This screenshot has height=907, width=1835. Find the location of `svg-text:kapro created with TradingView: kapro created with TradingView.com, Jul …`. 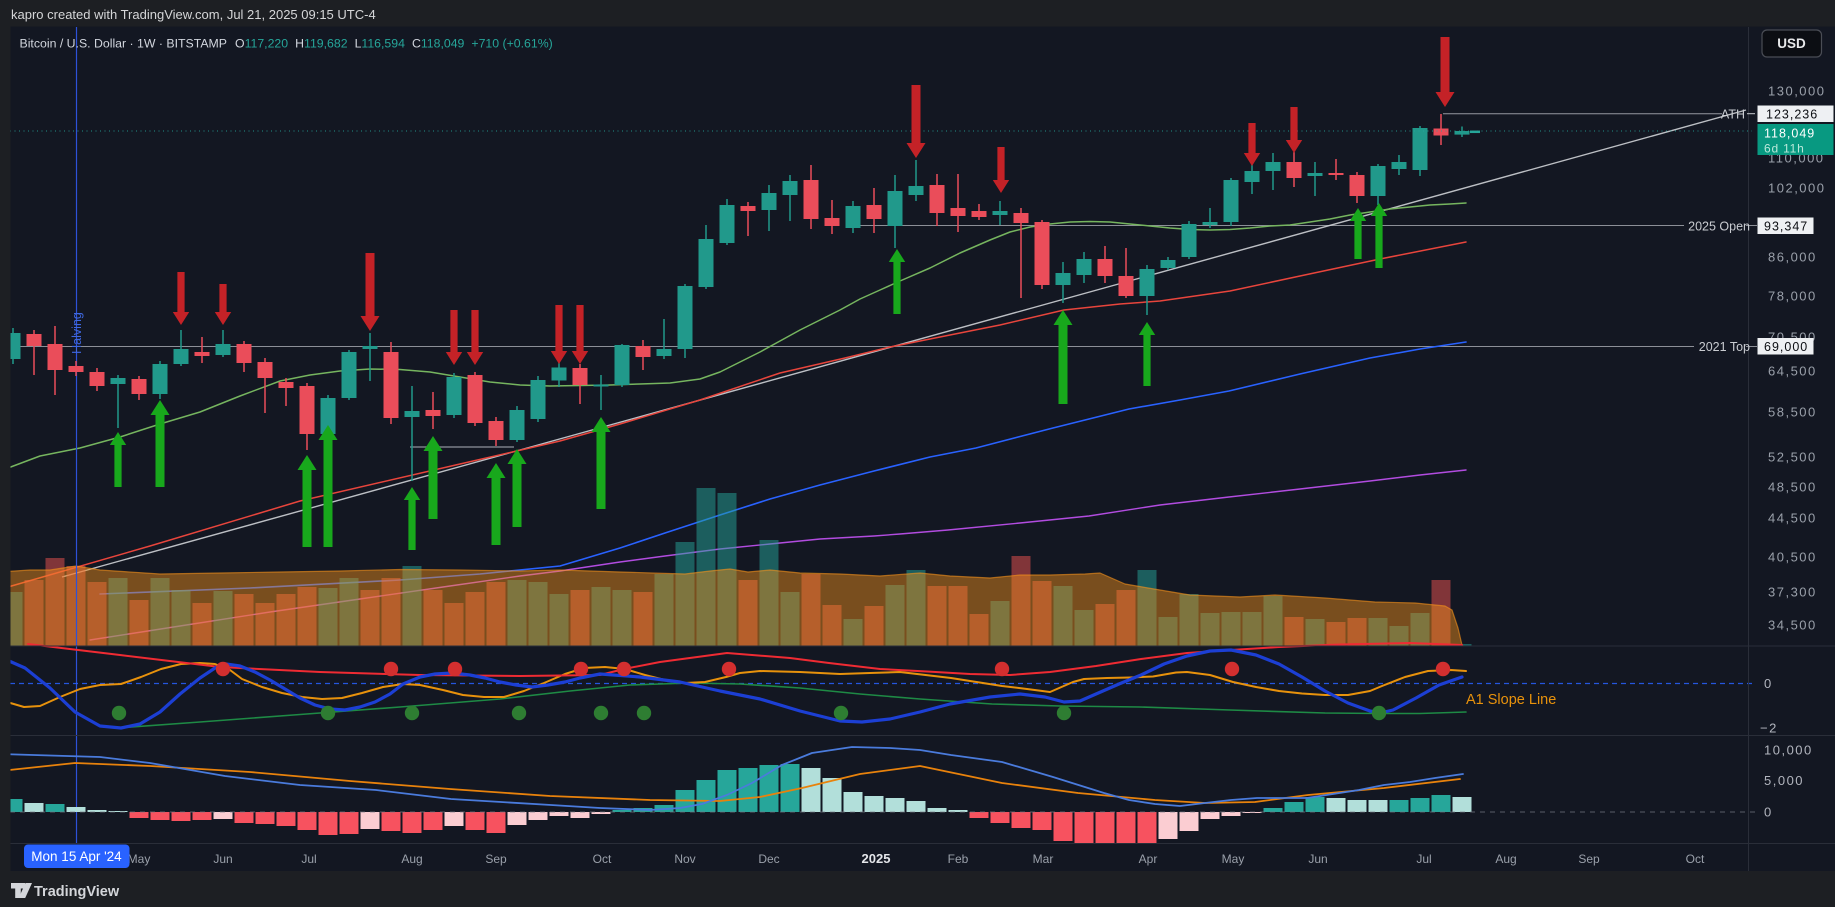

svg-text:kapro created with TradingView: kapro created with TradingView.com, Jul … is located at coordinates (193, 14).